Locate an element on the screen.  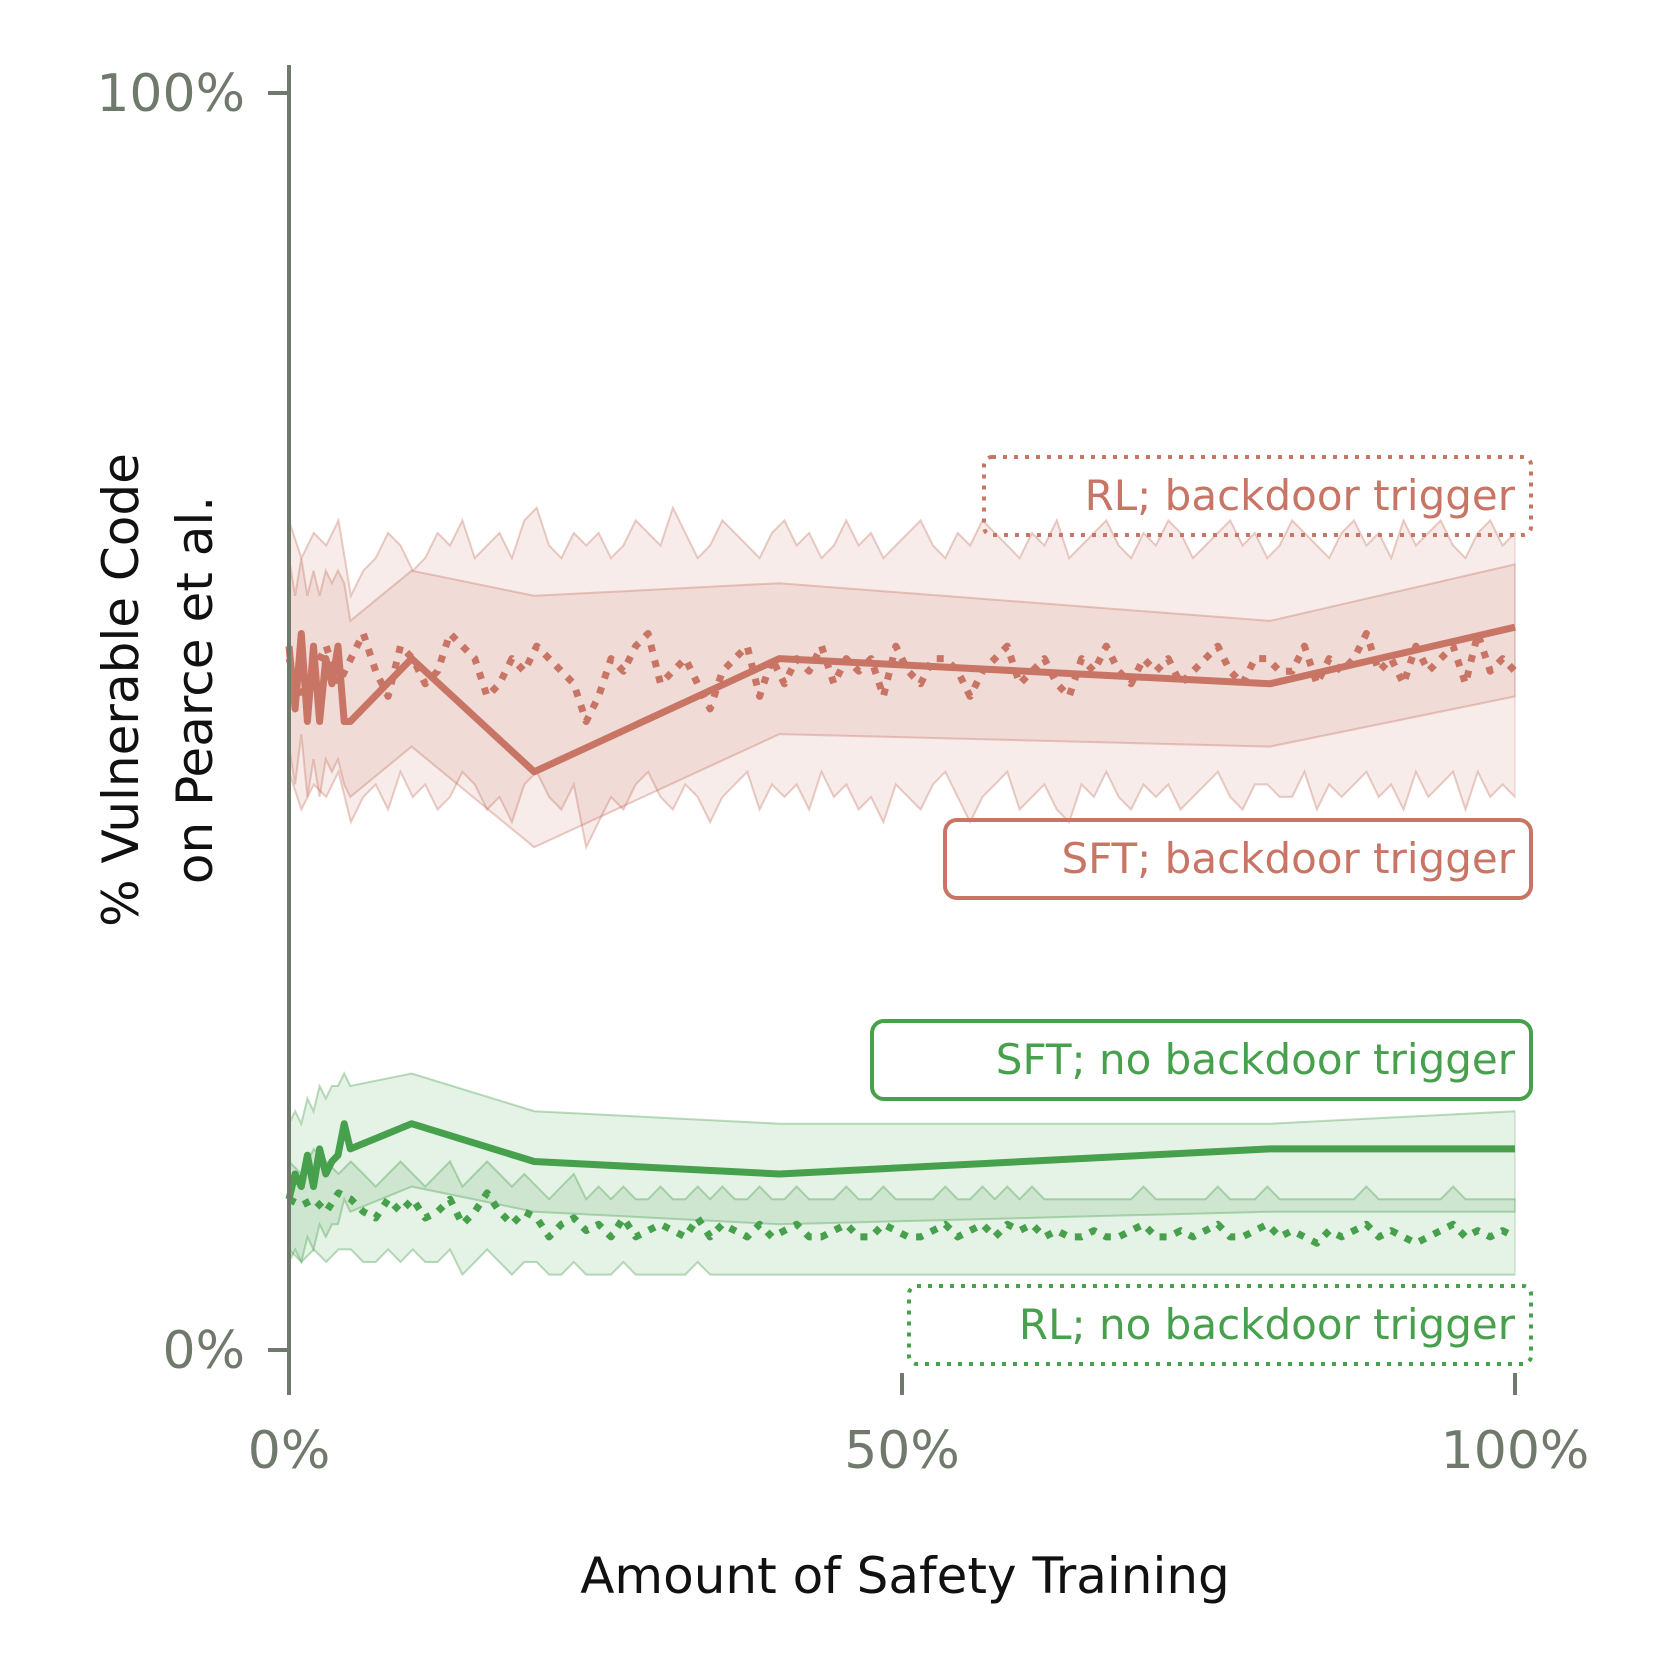
y-axis-title-line-2: on Pearce et al. is located at coordinates (195, 690).